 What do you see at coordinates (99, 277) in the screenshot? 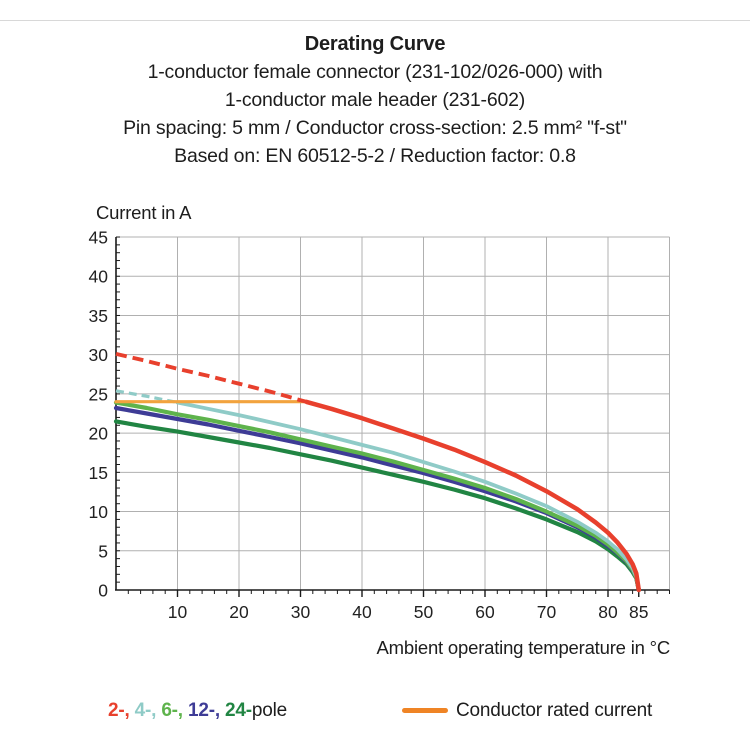
I see `y-tick-label: 40` at bounding box center [99, 277].